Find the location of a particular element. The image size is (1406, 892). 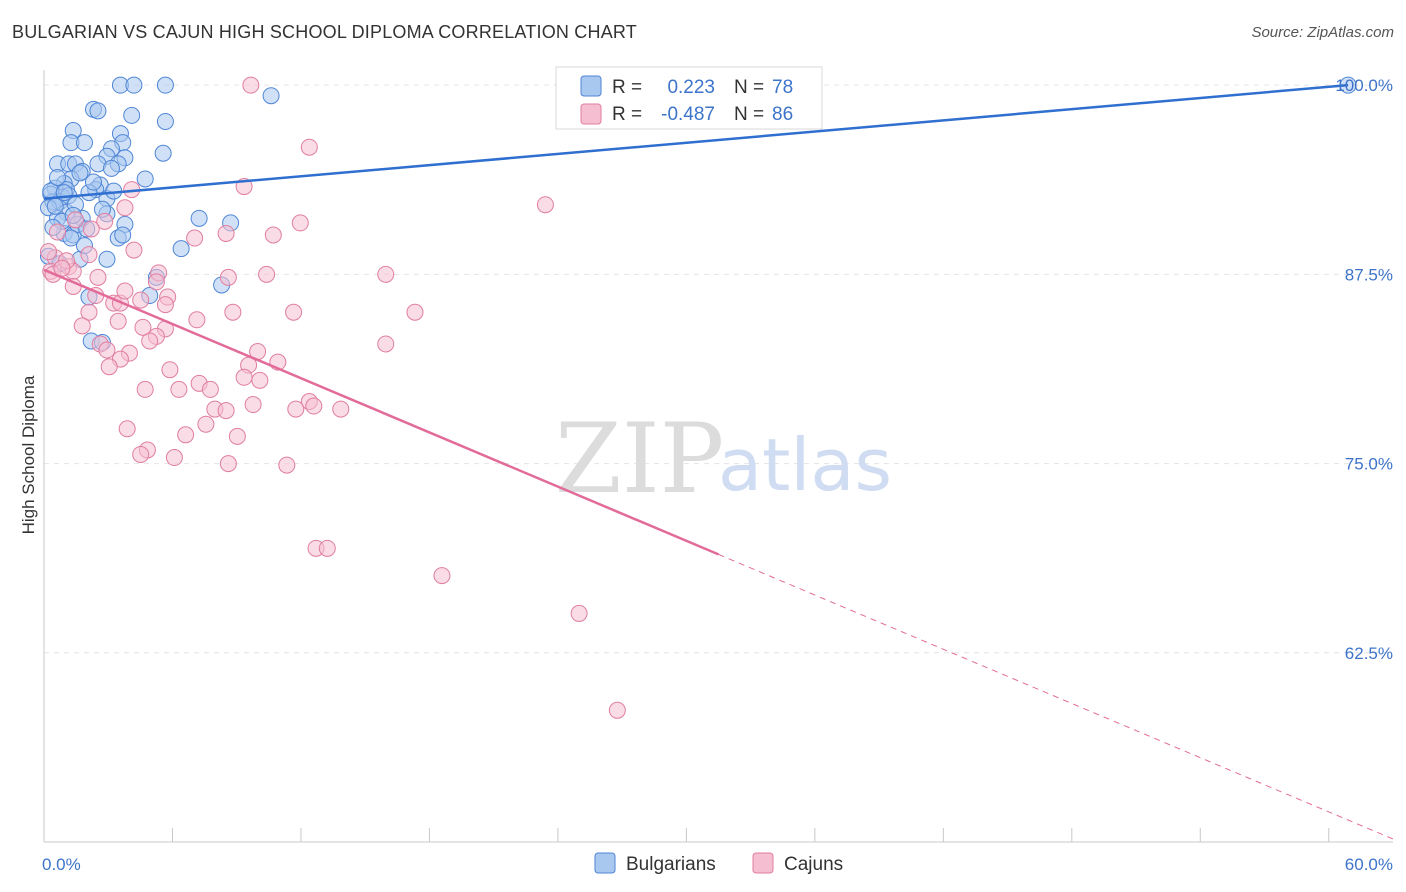

y-tick-label-3: 100.0% is located at coordinates (1364, 85).